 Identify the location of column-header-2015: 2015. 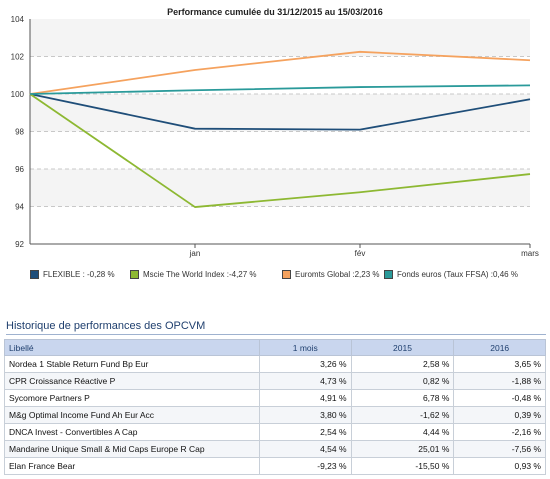
(402, 347).